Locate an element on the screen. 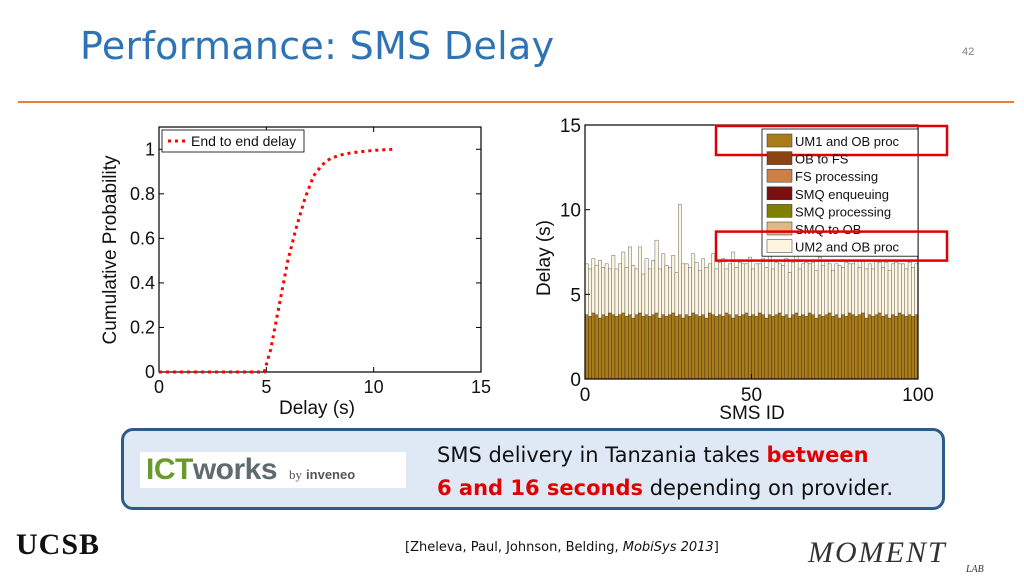 The height and width of the screenshot is (576, 1024). cdf-legend: End to end delay is located at coordinates (233, 141).